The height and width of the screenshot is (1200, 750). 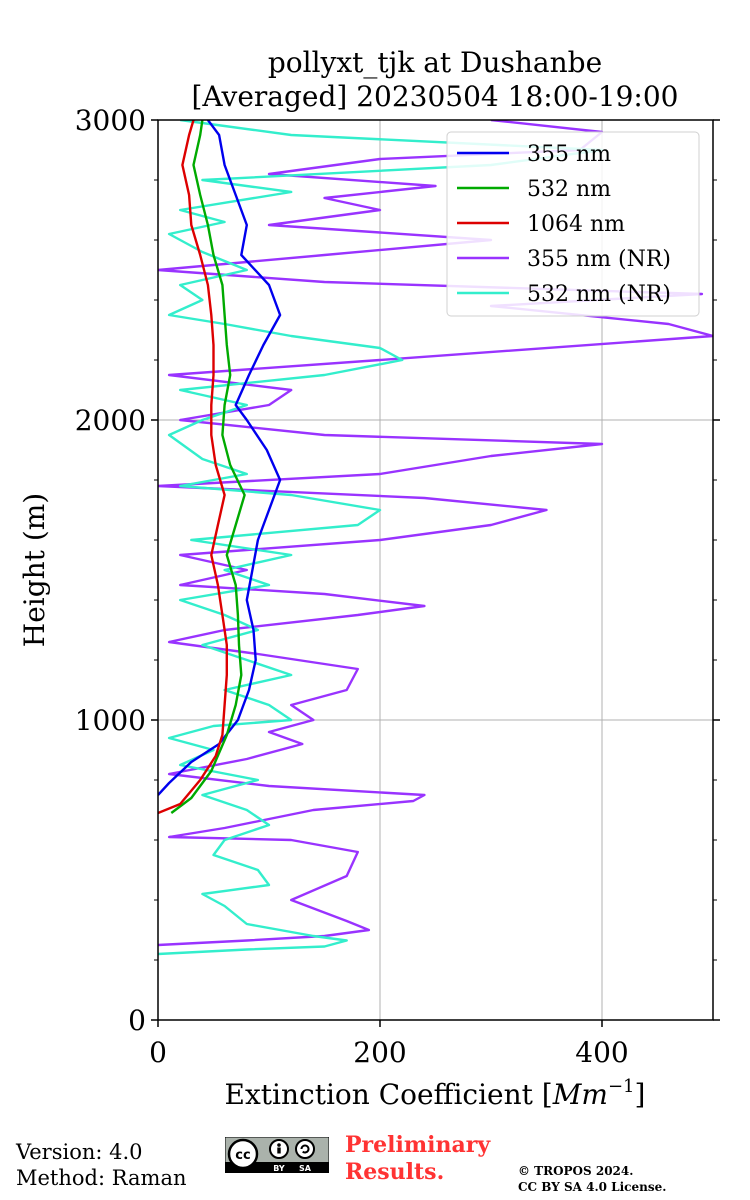 What do you see at coordinates (305, 1168) in the screenshot?
I see `svg-text: SA` at bounding box center [305, 1168].